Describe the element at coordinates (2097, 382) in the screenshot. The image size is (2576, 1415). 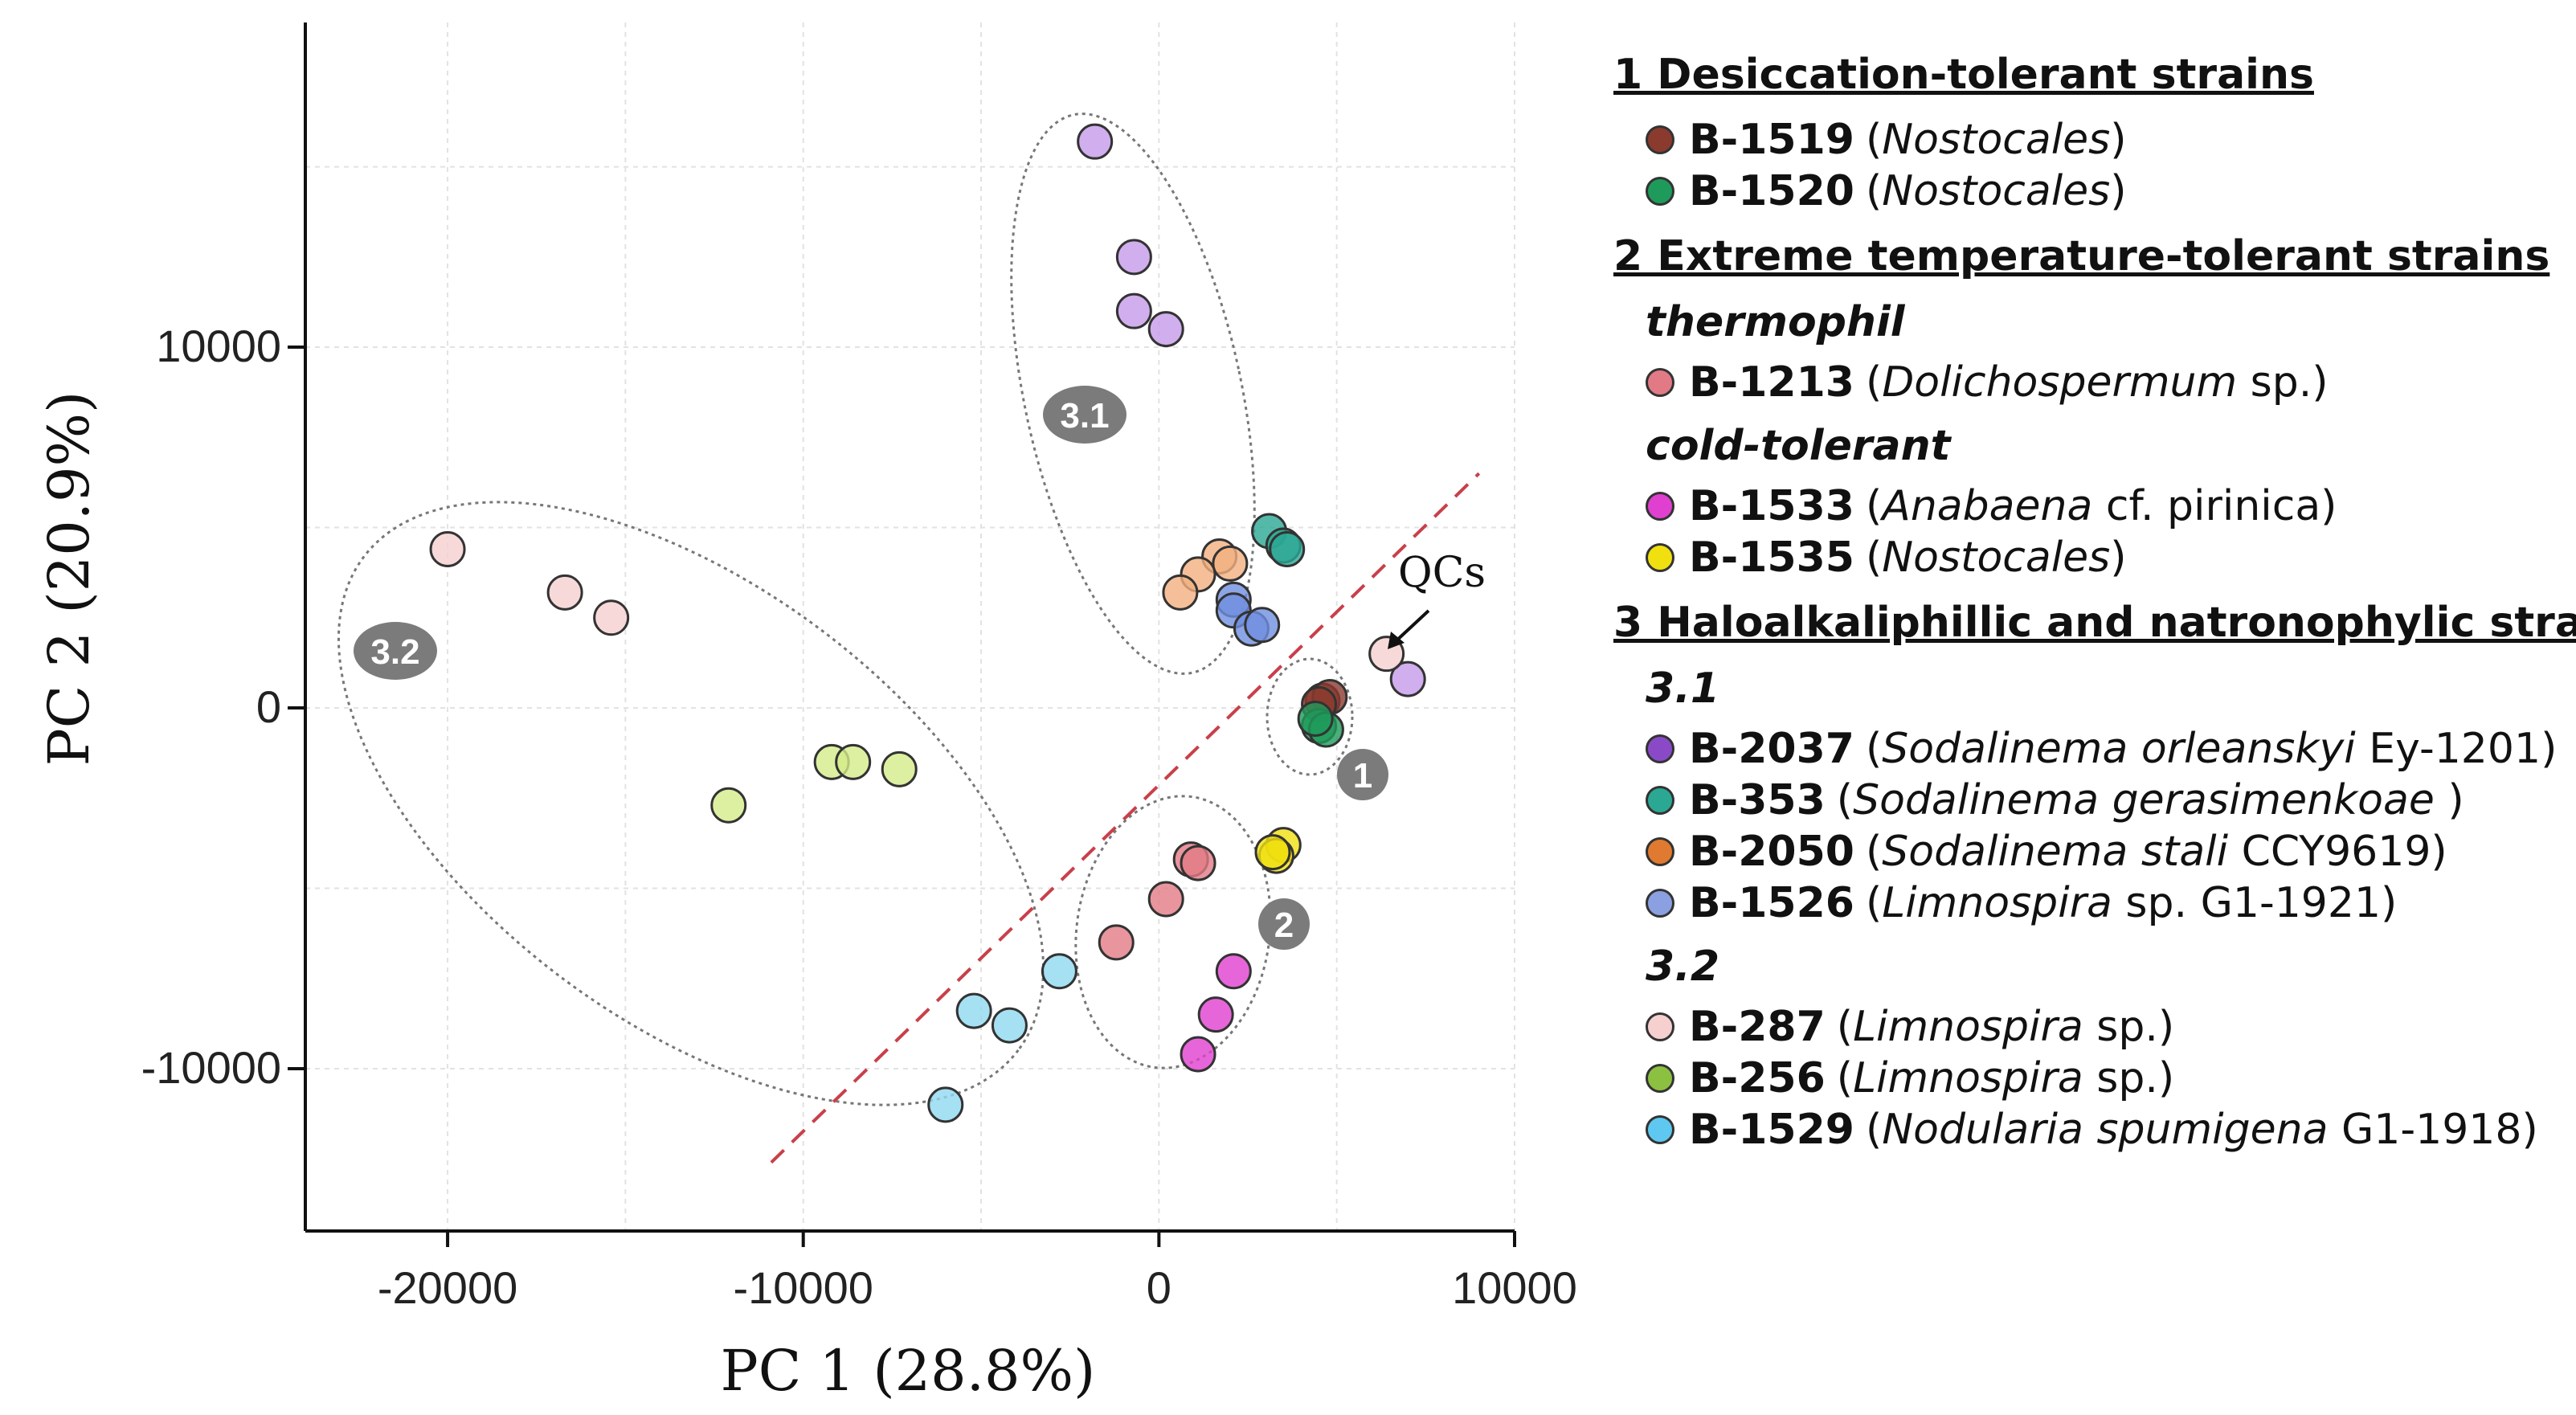
I see `legend-taxon: (Dolichospermum sp.)` at that location.